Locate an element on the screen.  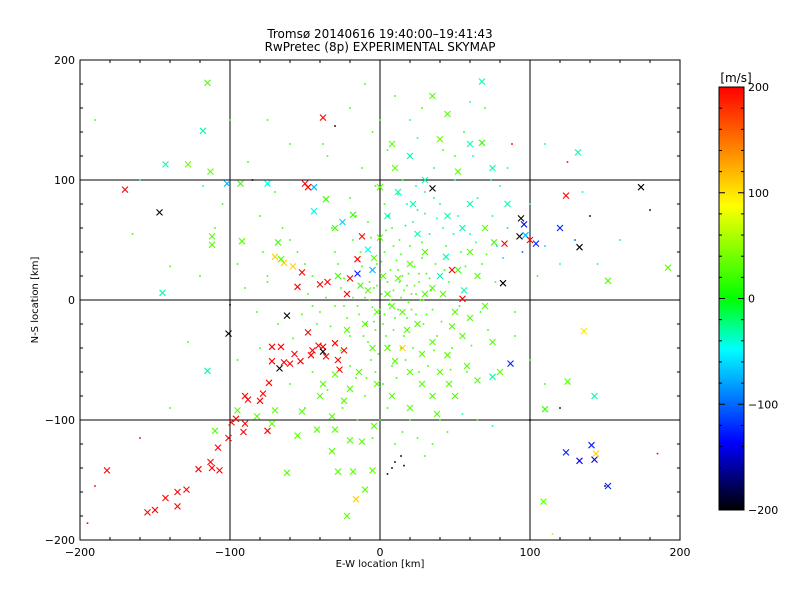
y-tick-label: −100 is located at coordinates (60, 420).